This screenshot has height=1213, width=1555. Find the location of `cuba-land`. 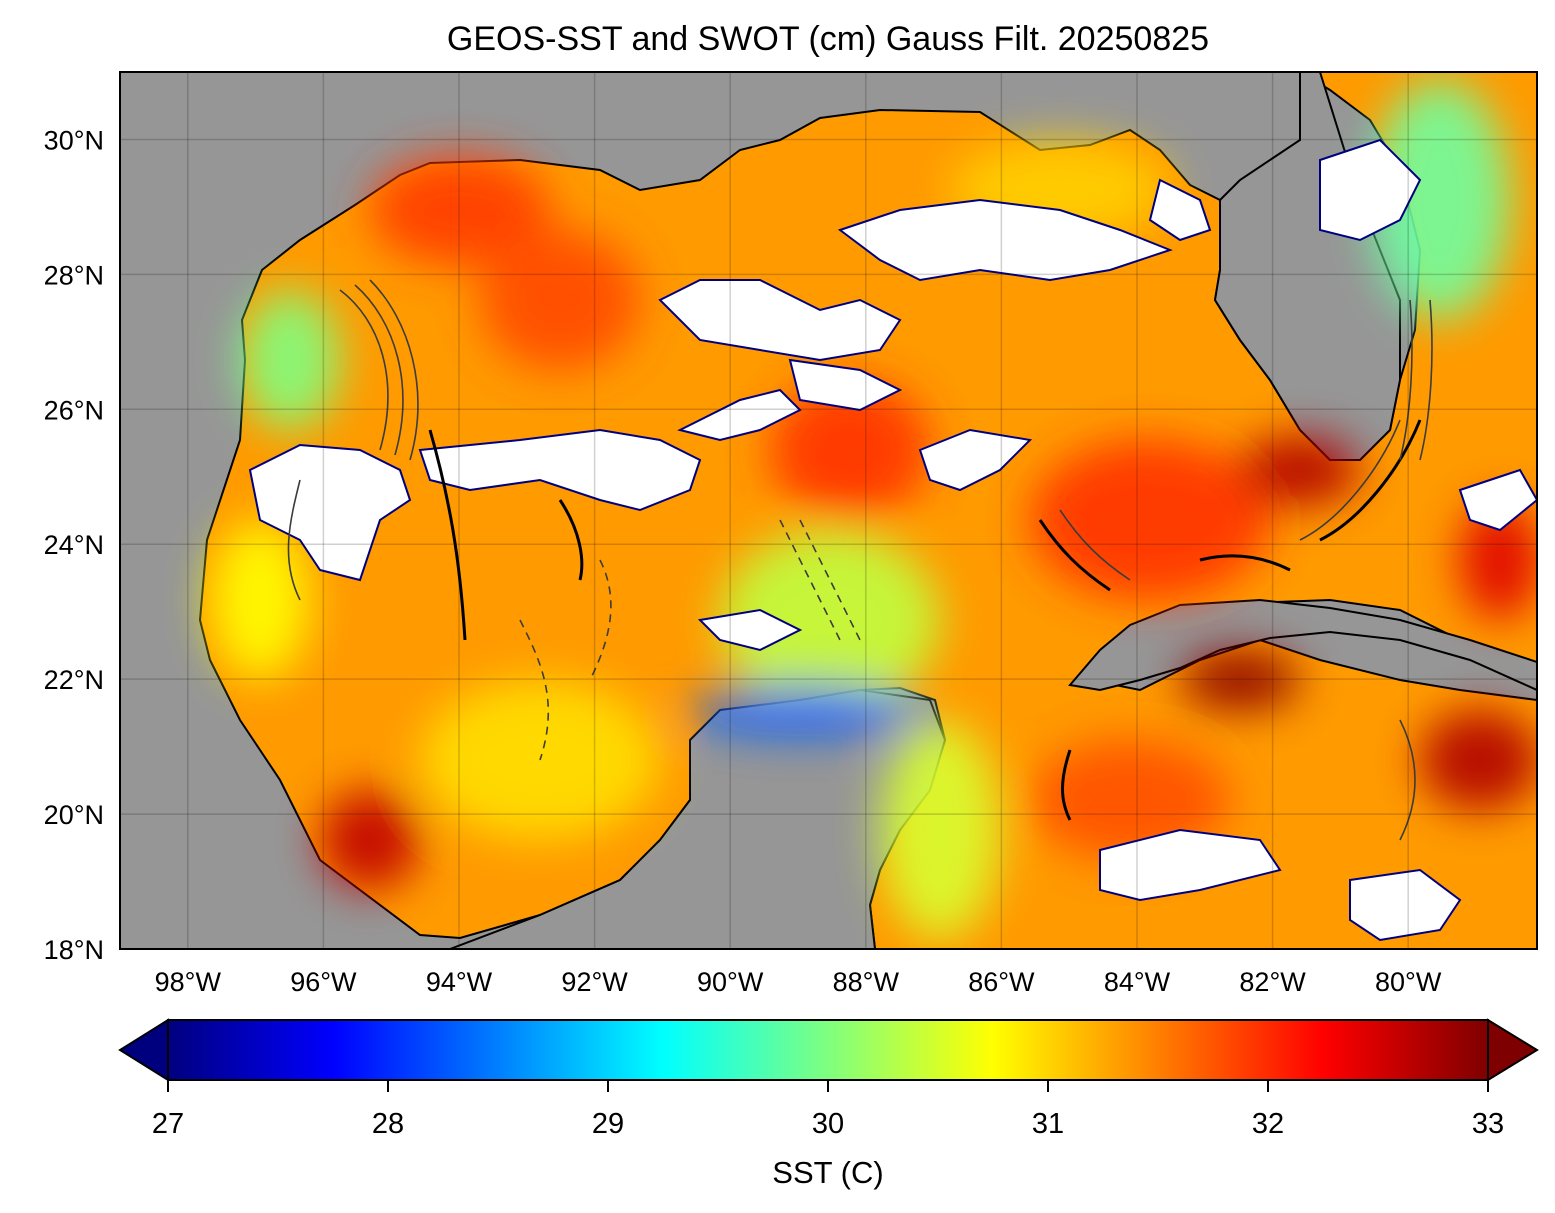

cuba-land is located at coordinates (1302, 645).